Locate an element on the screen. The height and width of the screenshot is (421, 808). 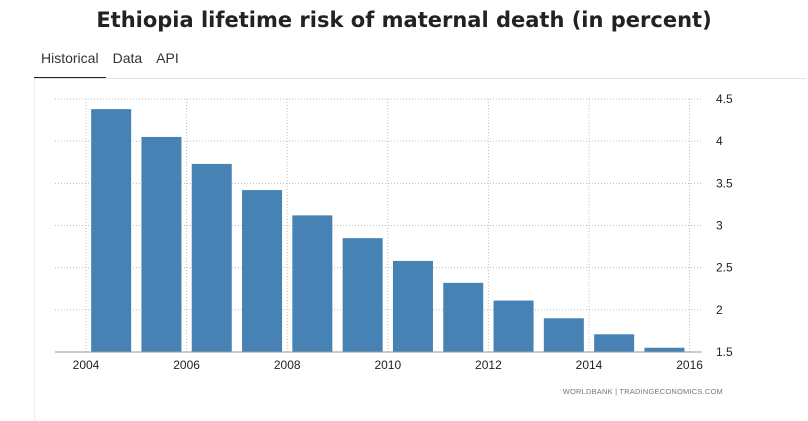
bar-2013 is located at coordinates (563, 335).